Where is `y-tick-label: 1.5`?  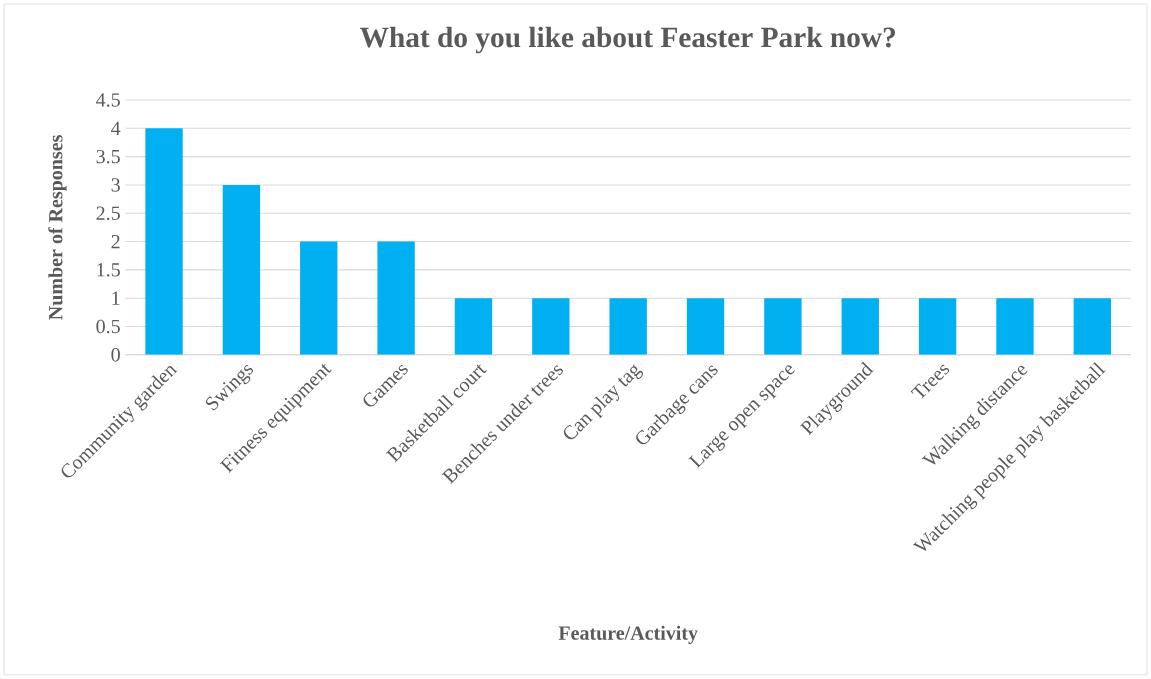 y-tick-label: 1.5 is located at coordinates (108, 270).